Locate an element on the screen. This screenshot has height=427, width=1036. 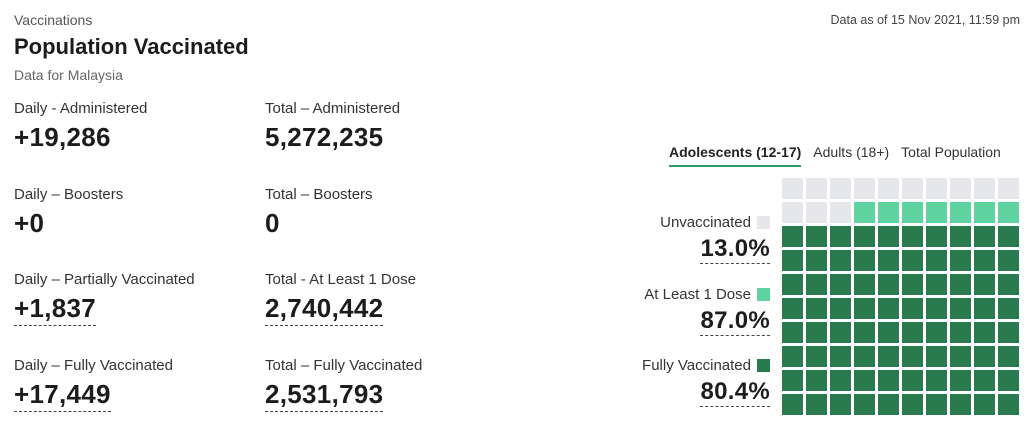
stat-total-boosters: Total – Boosters 0 is located at coordinates (319, 212).